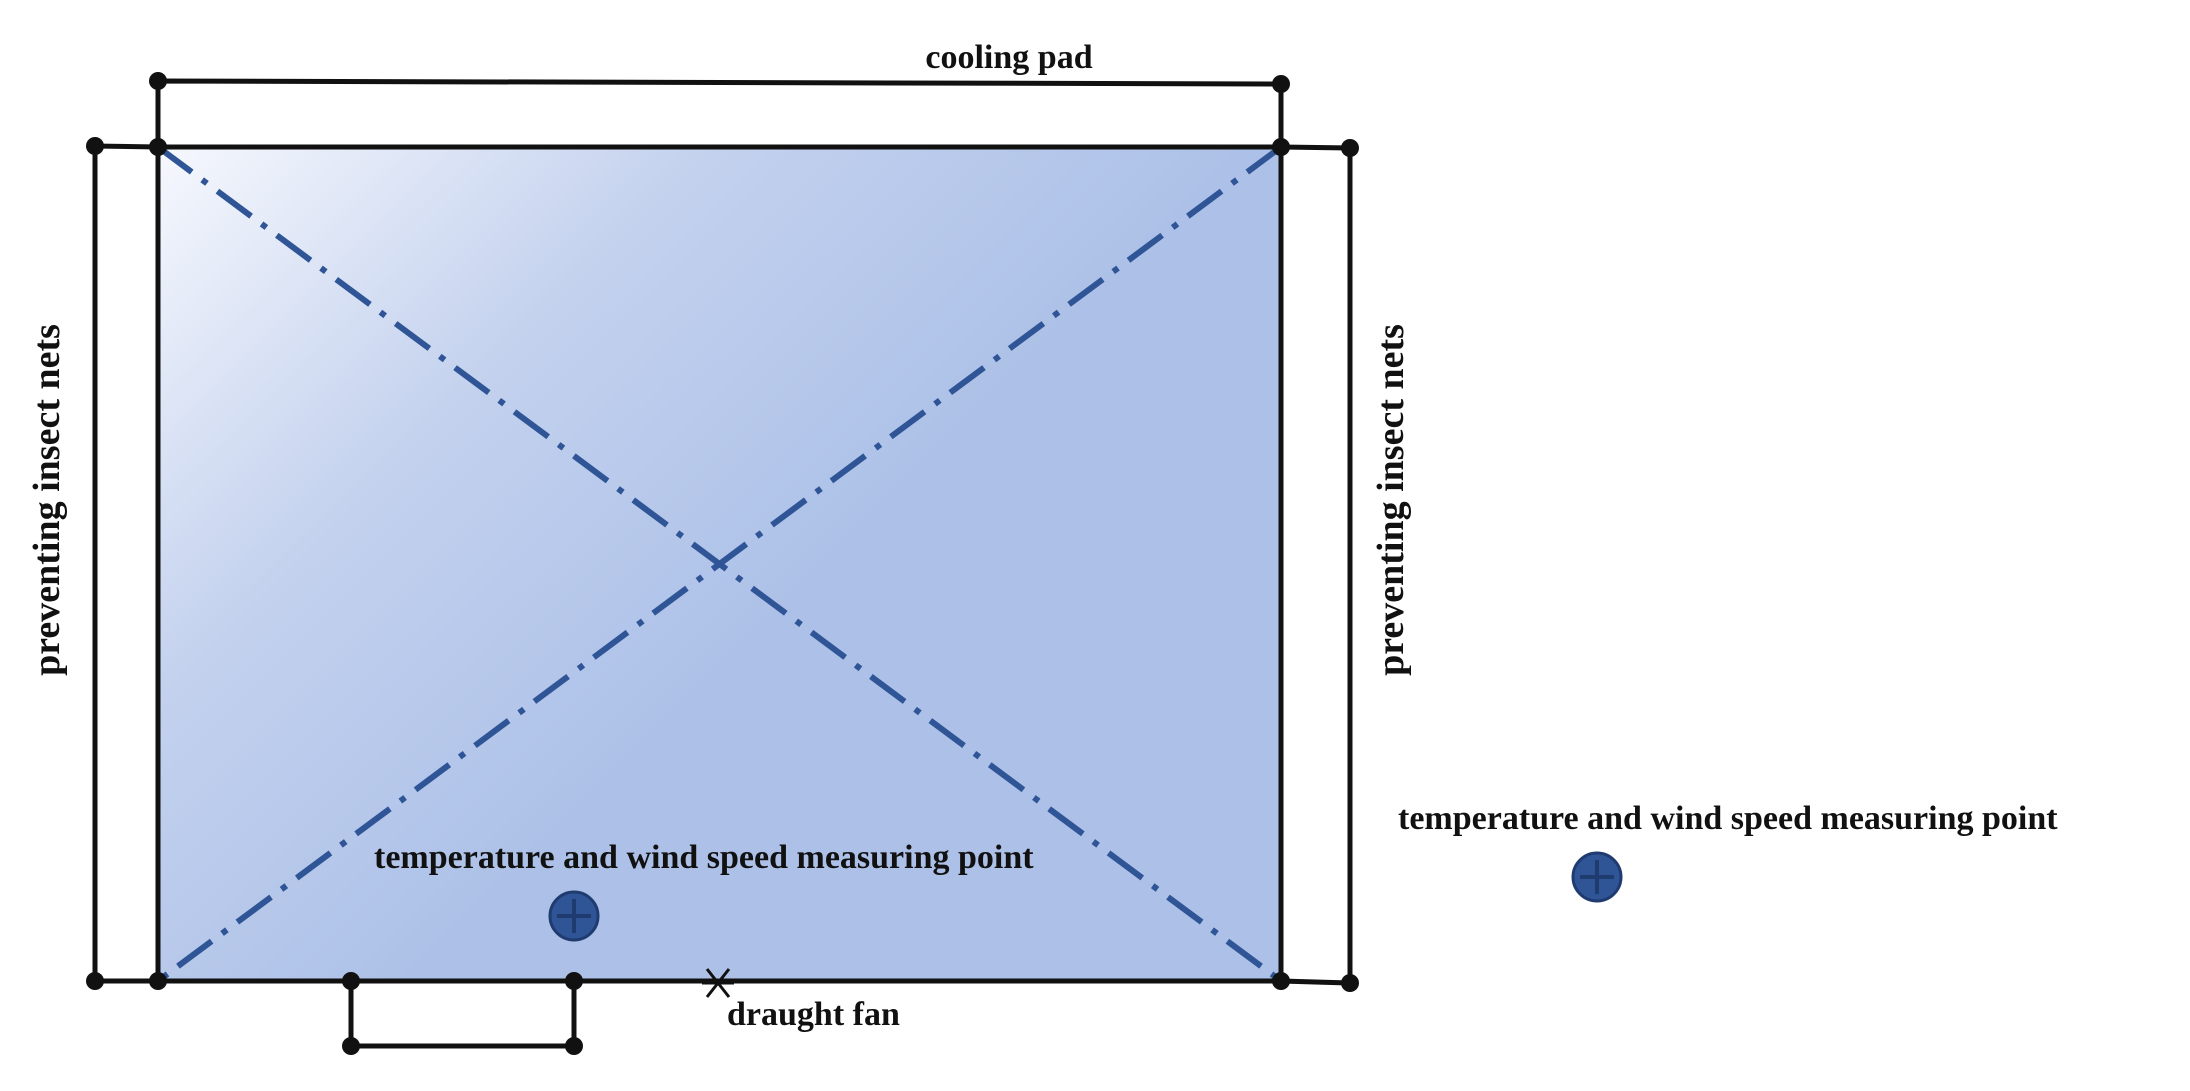  Describe the element at coordinates (1391, 500) in the screenshot. I see `insect-nets-right-label: preventing insect nets` at that location.